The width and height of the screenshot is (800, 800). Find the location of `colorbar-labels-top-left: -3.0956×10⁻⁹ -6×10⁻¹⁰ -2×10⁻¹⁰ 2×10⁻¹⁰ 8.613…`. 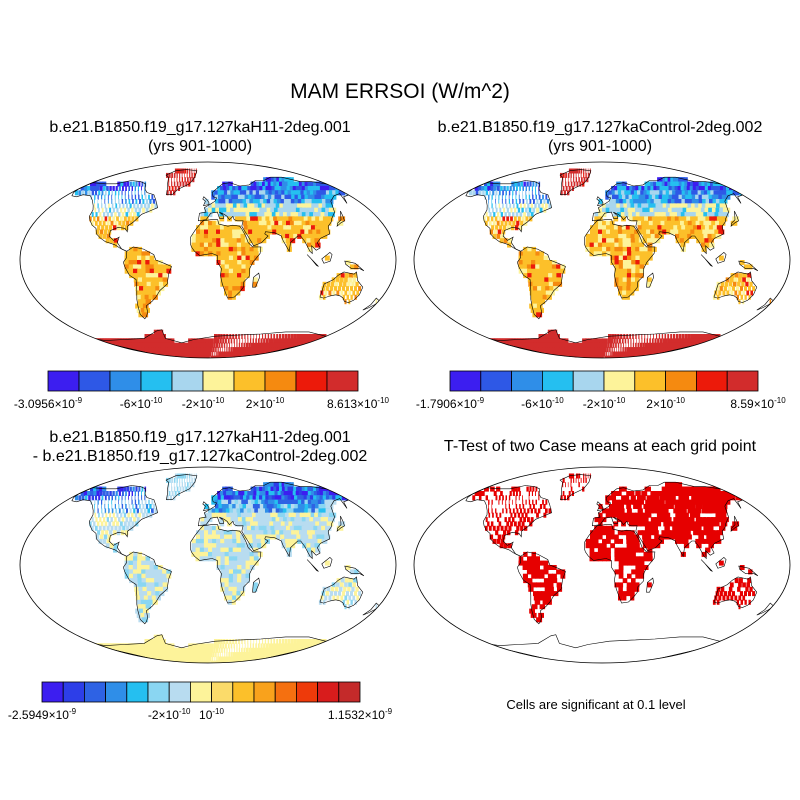

colorbar-labels-top-left: -3.0956×10⁻⁹ -6×10⁻¹⁰ -2×10⁻¹⁰ 2×10⁻¹⁰ 8.613… is located at coordinates (201, 404).